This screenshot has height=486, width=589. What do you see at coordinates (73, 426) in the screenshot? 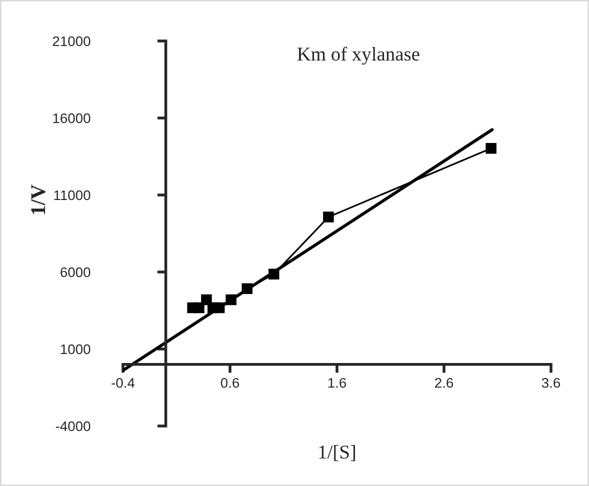
I see `y-tick-label: -4000` at bounding box center [73, 426].